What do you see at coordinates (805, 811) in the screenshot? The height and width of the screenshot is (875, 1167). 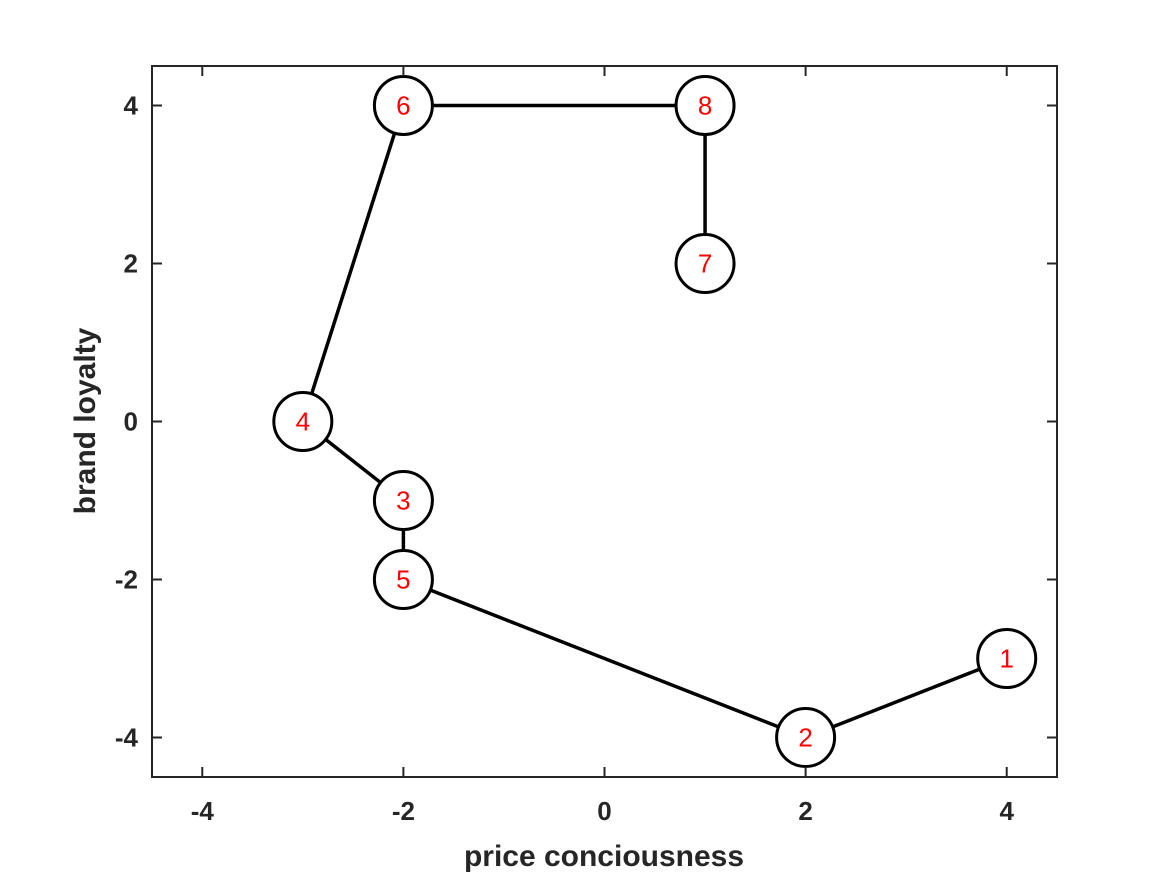 I see `x-tick-label: 2` at bounding box center [805, 811].